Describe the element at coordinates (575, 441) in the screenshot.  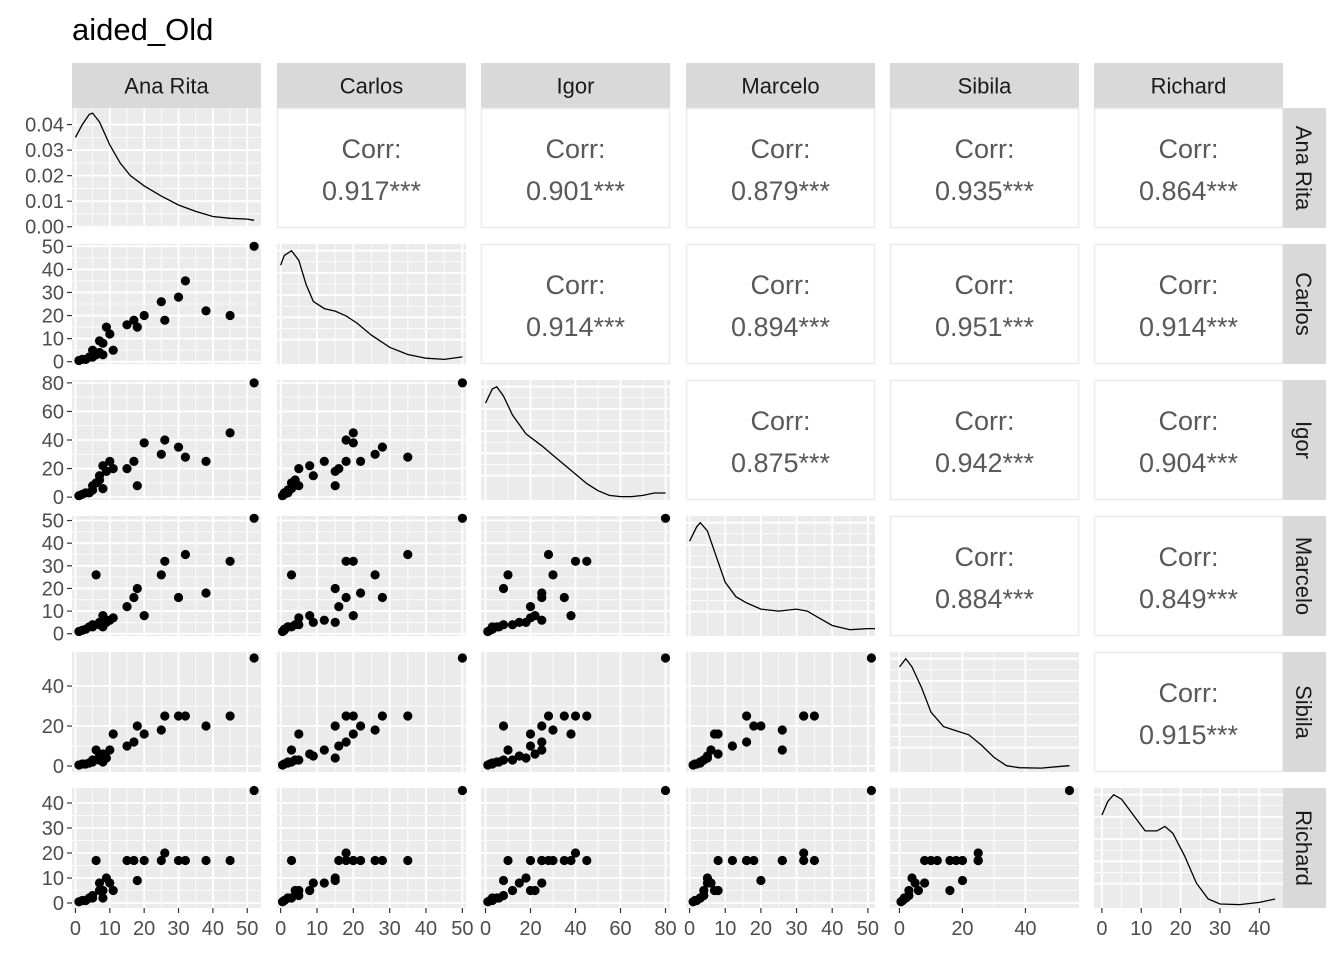
I see `density-line` at that location.